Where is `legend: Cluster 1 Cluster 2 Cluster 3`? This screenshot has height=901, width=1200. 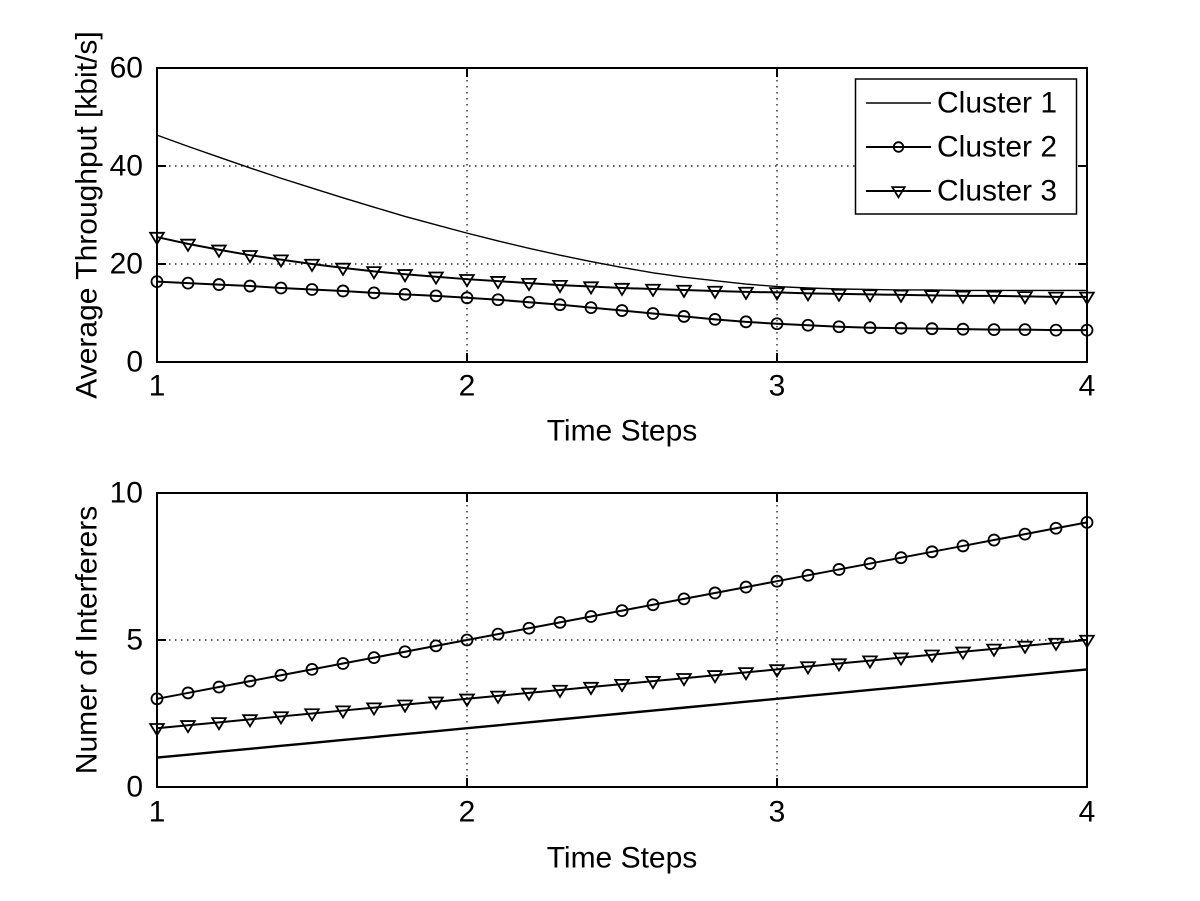
legend: Cluster 1 Cluster 2 Cluster 3 is located at coordinates (966, 146).